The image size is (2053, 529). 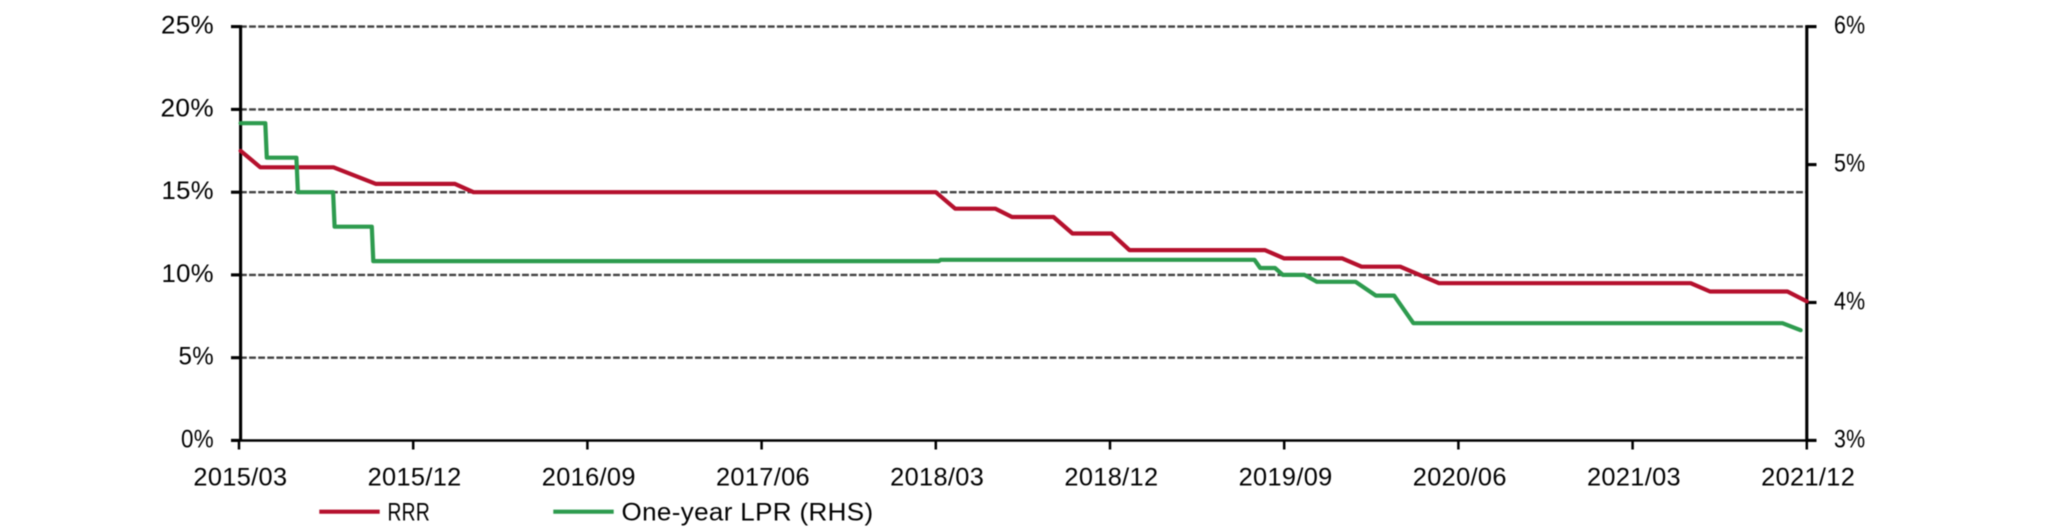 What do you see at coordinates (188, 108) in the screenshot?
I see `svg-text: 20%` at bounding box center [188, 108].